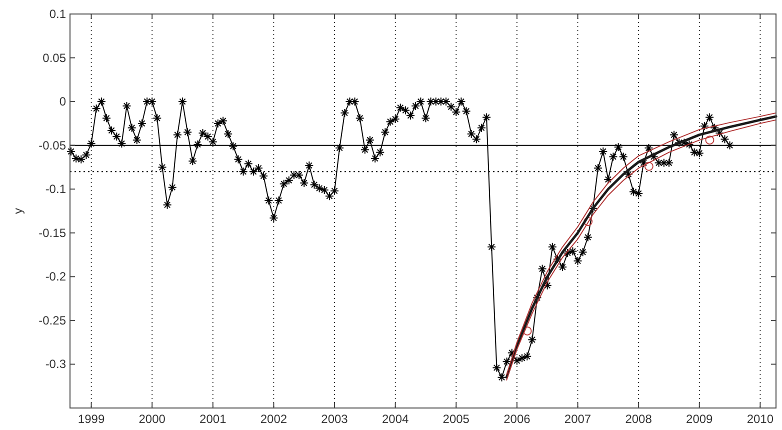 The image size is (782, 430). Describe the element at coordinates (18, 211) in the screenshot. I see `y-axis-title: y` at that location.